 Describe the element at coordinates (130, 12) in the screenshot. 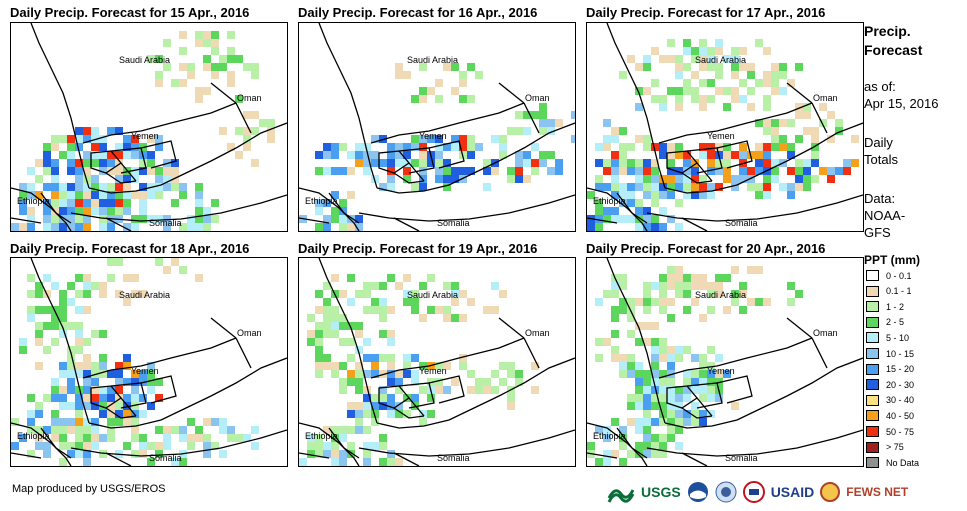

I see `panel-title-1: Daily Precip. Forecast for 15 Apr., 2016` at that location.